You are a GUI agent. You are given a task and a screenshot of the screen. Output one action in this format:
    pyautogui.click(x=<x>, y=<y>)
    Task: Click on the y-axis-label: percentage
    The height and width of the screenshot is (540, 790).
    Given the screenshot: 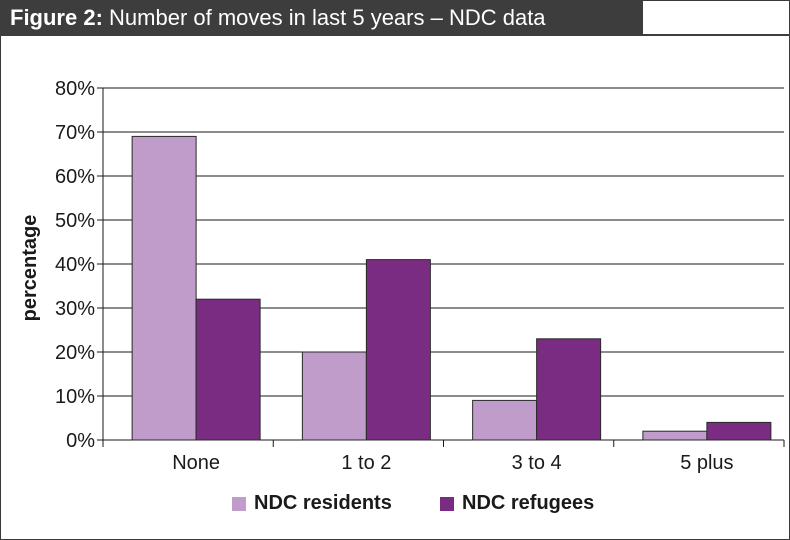 What is the action you would take?
    pyautogui.click(x=30, y=268)
    